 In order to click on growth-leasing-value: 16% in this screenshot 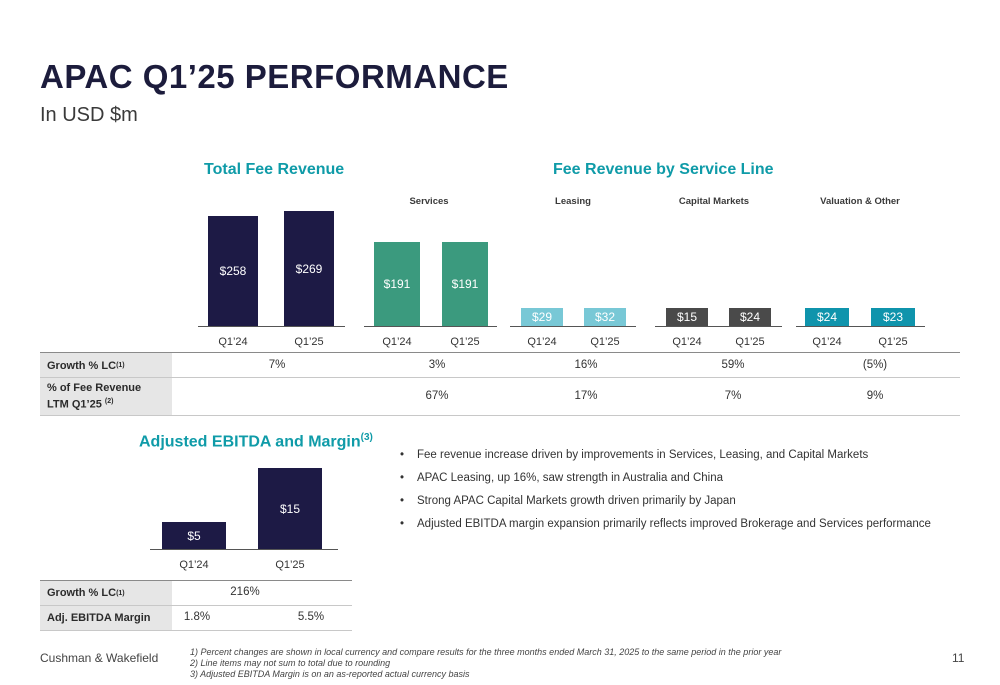, I will do `click(586, 365)`.